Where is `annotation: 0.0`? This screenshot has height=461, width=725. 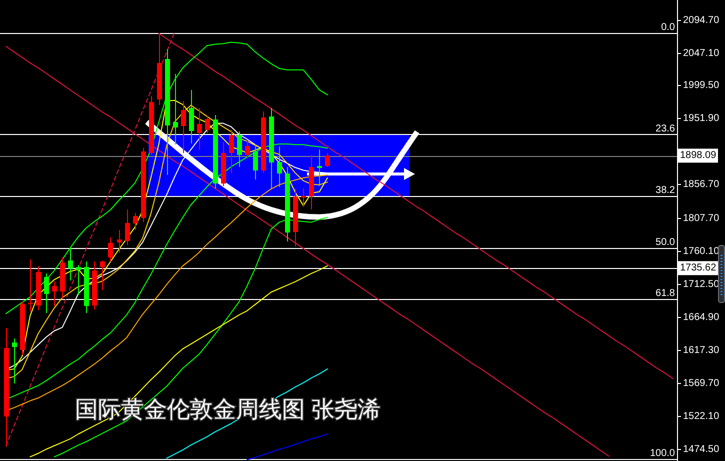
annotation: 0.0 is located at coordinates (668, 28).